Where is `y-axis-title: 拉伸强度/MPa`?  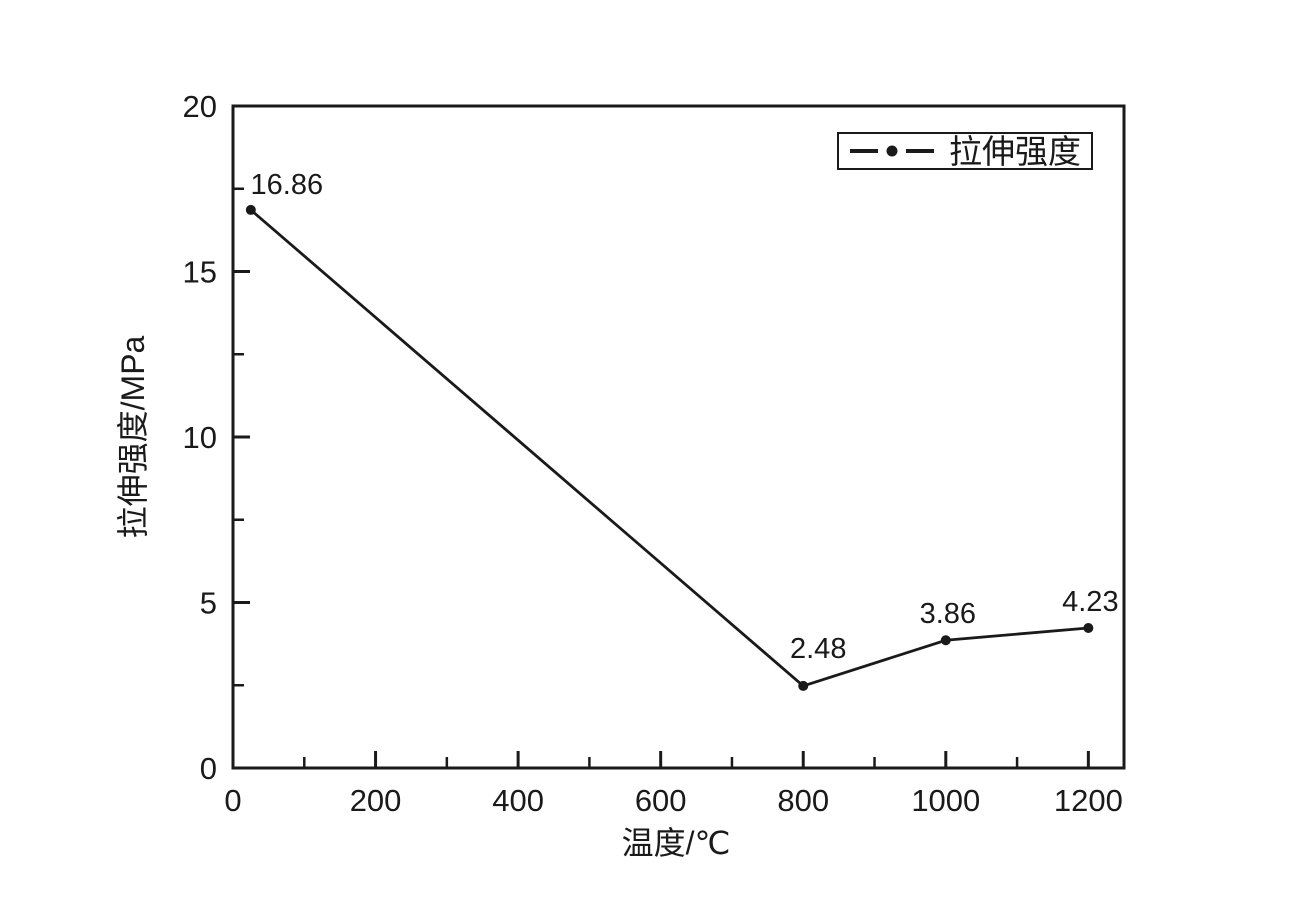 y-axis-title: 拉伸强度/MPa is located at coordinates (133, 437).